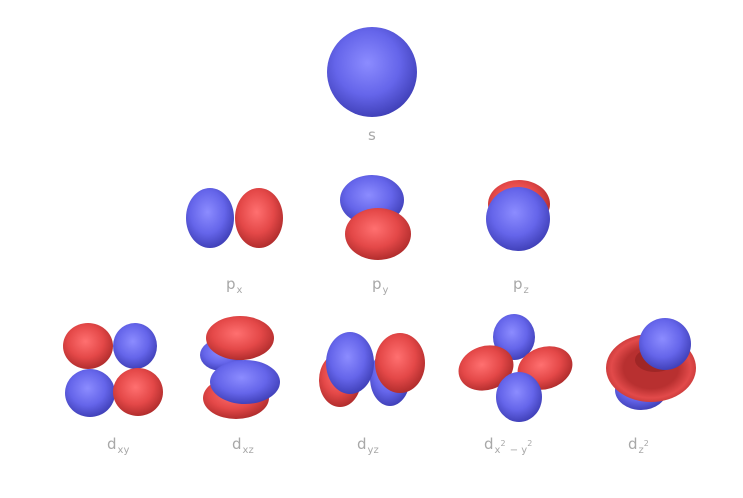  What do you see at coordinates (123, 450) in the screenshot?
I see `dxy-label-sub: xy` at bounding box center [123, 450].